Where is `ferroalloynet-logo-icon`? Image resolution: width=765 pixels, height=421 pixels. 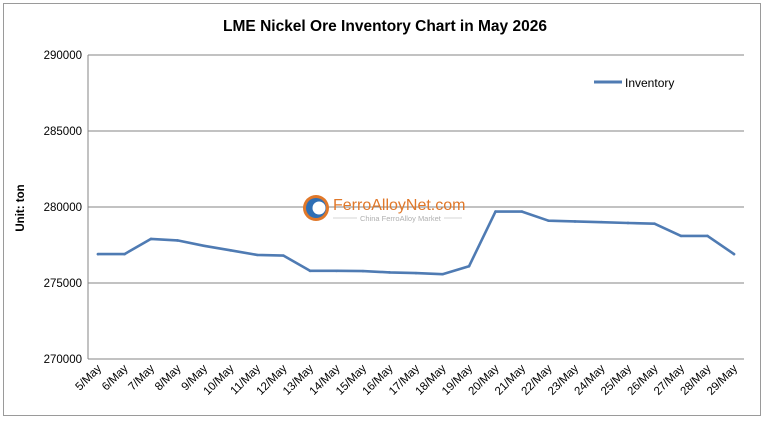 ferroalloynet-logo-icon is located at coordinates (316, 208).